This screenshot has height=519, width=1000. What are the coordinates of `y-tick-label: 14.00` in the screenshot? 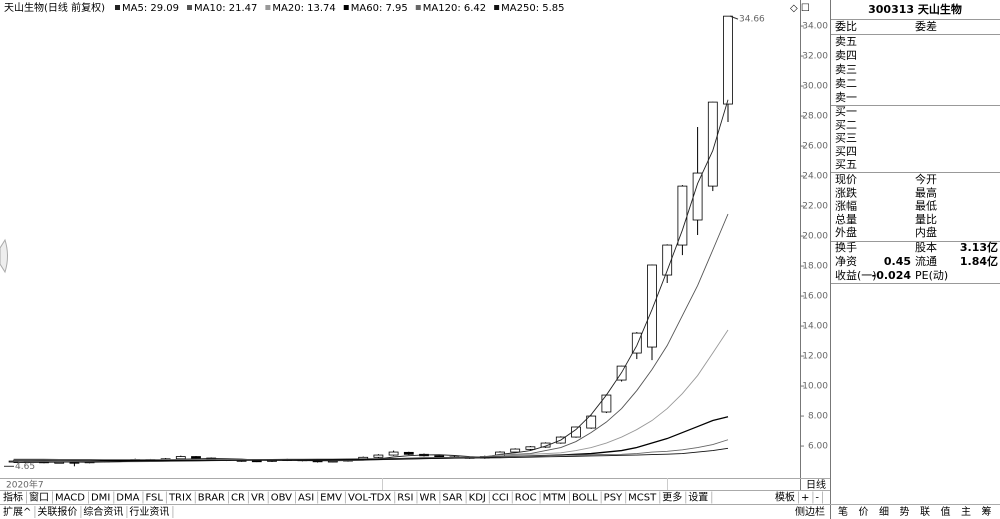 It's located at (815, 327).